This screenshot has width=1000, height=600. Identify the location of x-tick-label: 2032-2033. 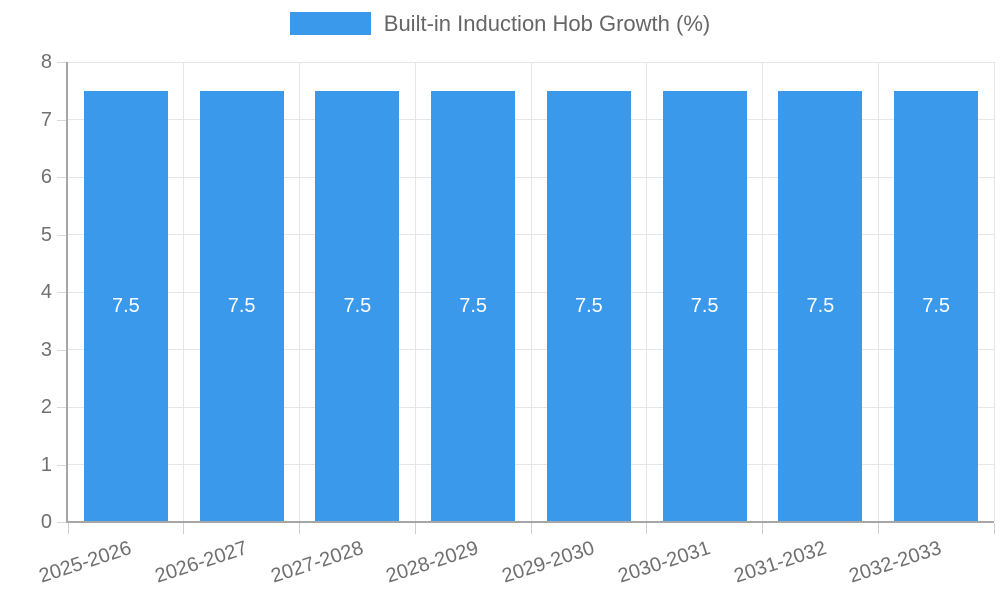
(895, 562).